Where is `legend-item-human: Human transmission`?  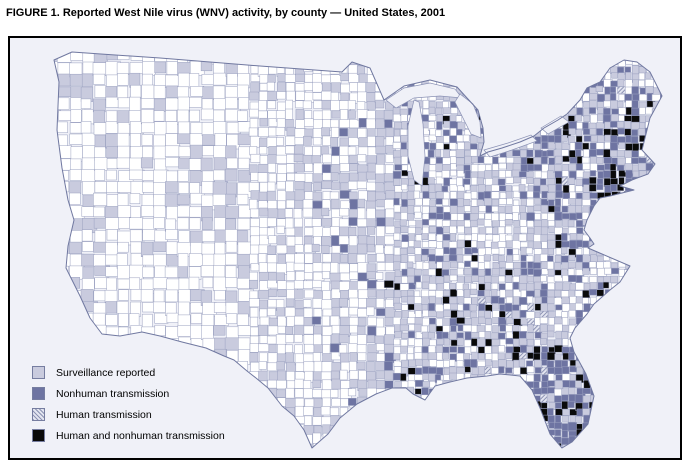
legend-item-human: Human transmission is located at coordinates (128, 414).